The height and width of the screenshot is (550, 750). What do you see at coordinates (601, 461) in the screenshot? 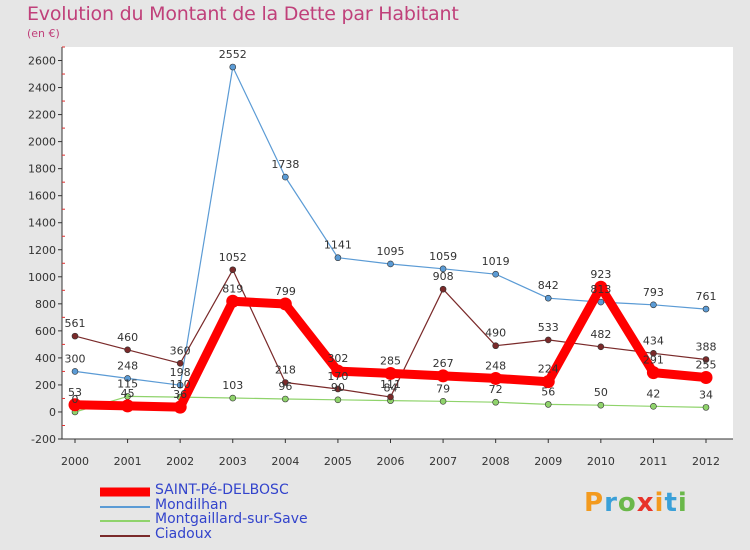
I see `x-tick-label: 2010` at bounding box center [601, 461].